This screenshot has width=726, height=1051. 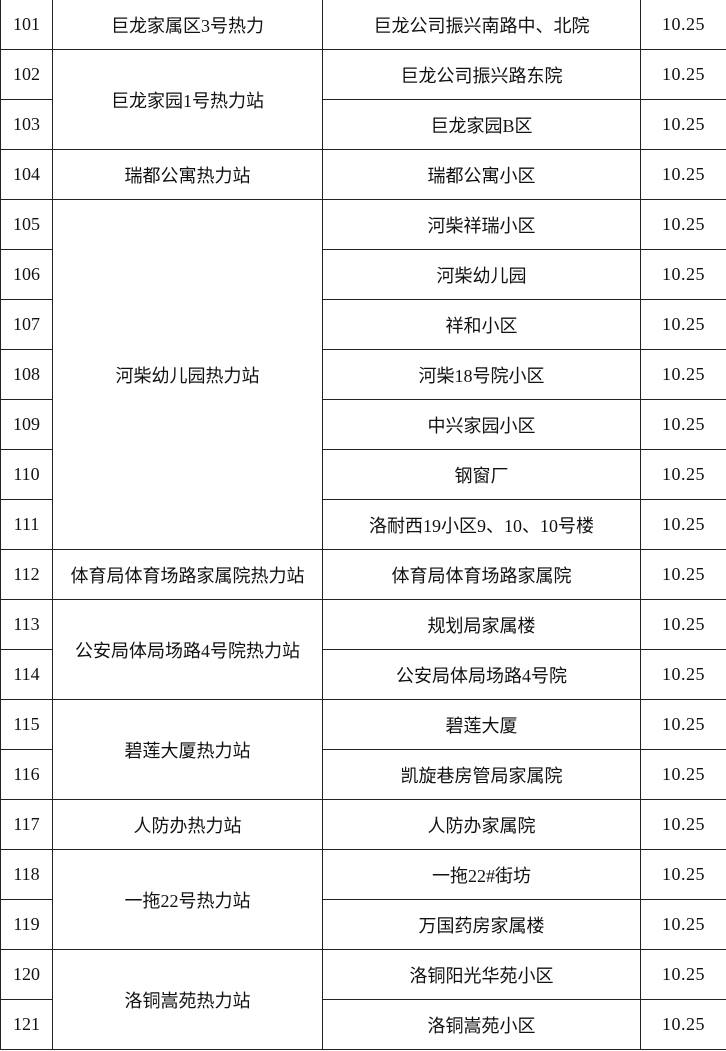 I want to click on table-row: 102 巨龙家园1号热力站 巨龙公司振兴路东院 10.25, so click(x=363, y=99).